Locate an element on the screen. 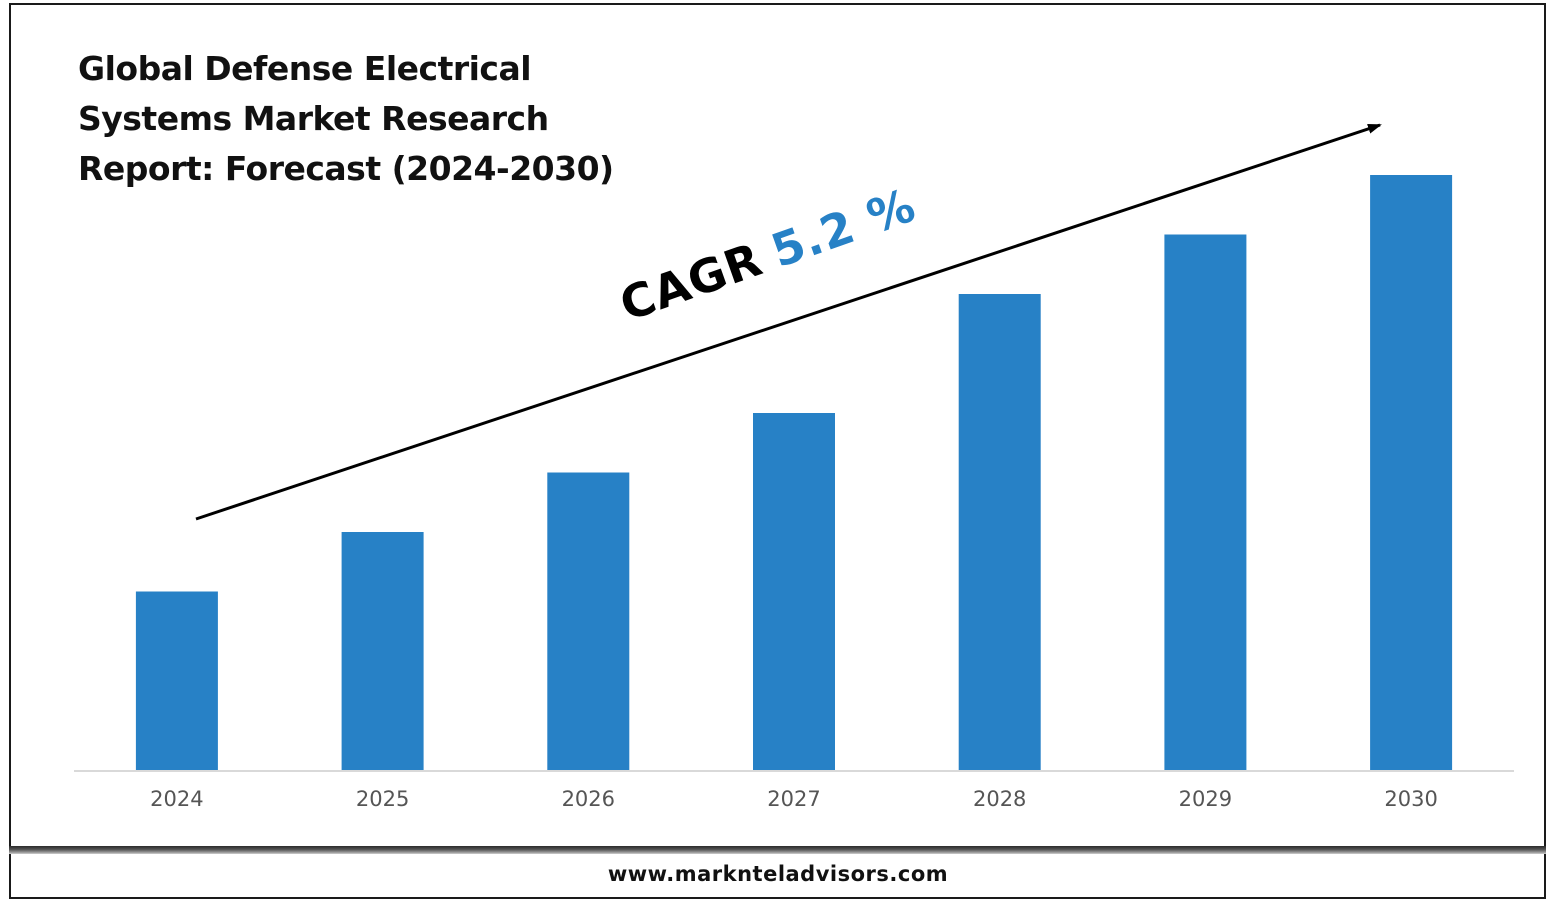  bar-2024 is located at coordinates (176, 680).